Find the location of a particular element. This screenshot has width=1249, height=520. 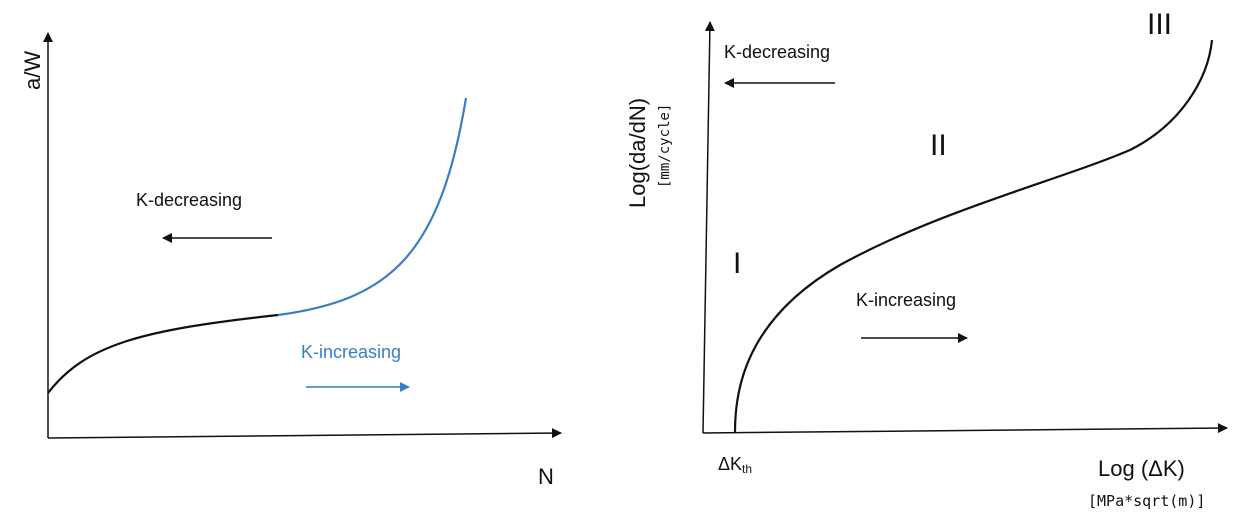

right-k-increasing-label: K-increasing is located at coordinates (906, 300).